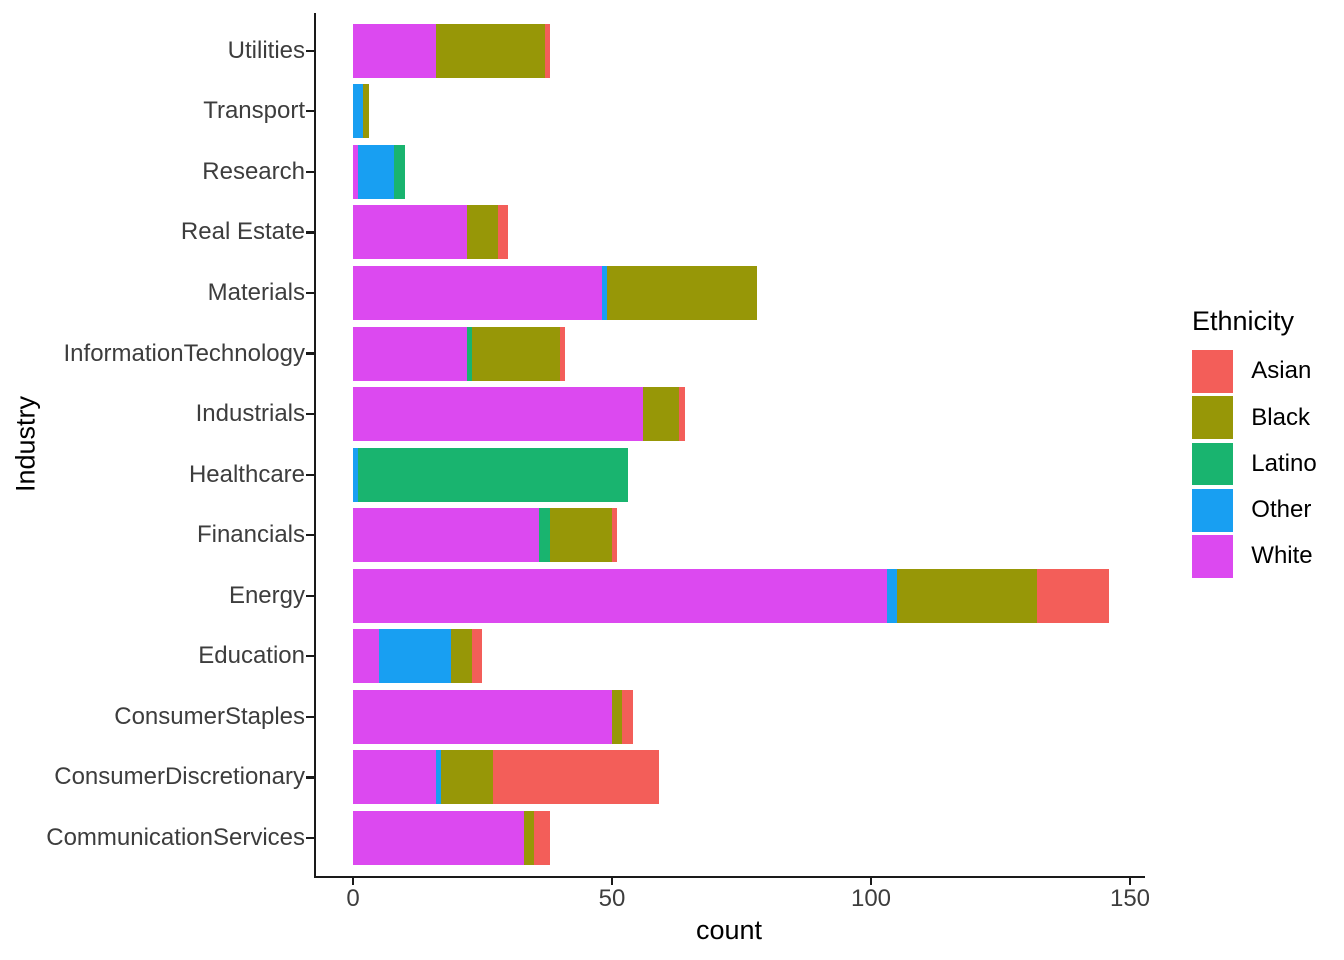  Describe the element at coordinates (1213, 510) in the screenshot. I see `legend-swatch-other` at that location.